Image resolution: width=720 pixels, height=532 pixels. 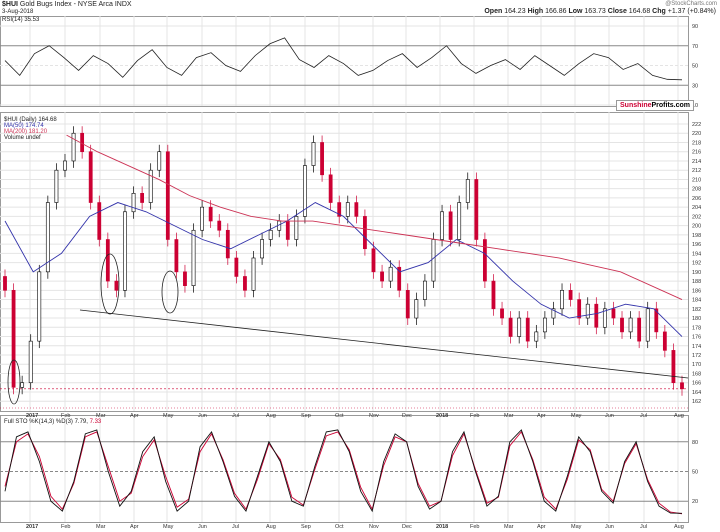 I want to click on x-tick-label: Jun, so click(x=202, y=416).